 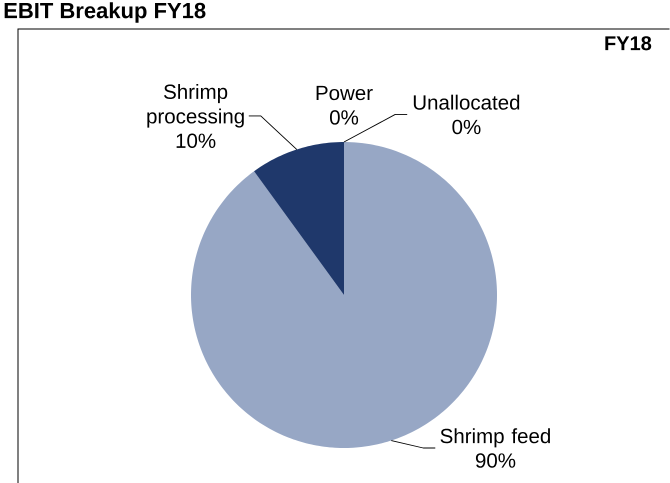 I want to click on data-label: 10%, so click(x=196, y=141).